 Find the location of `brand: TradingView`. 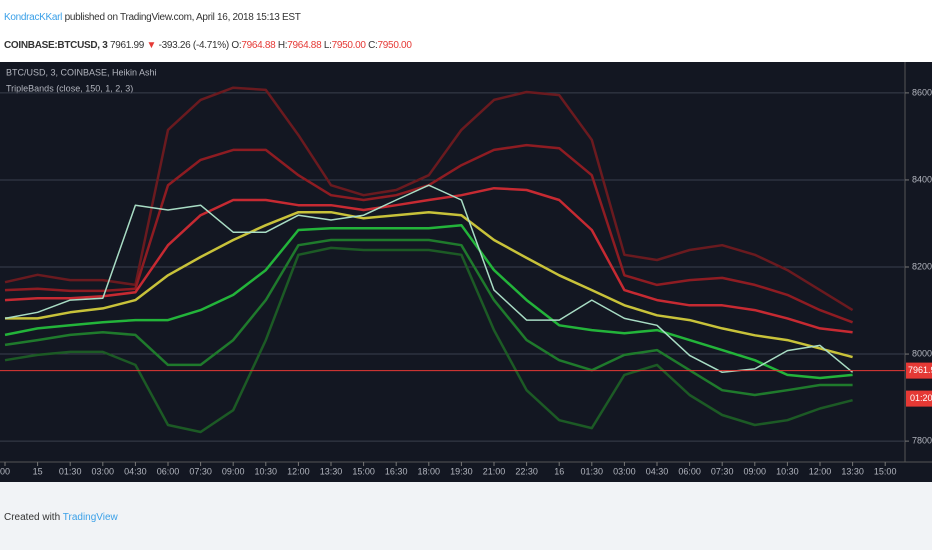

brand: TradingView is located at coordinates (90, 517).